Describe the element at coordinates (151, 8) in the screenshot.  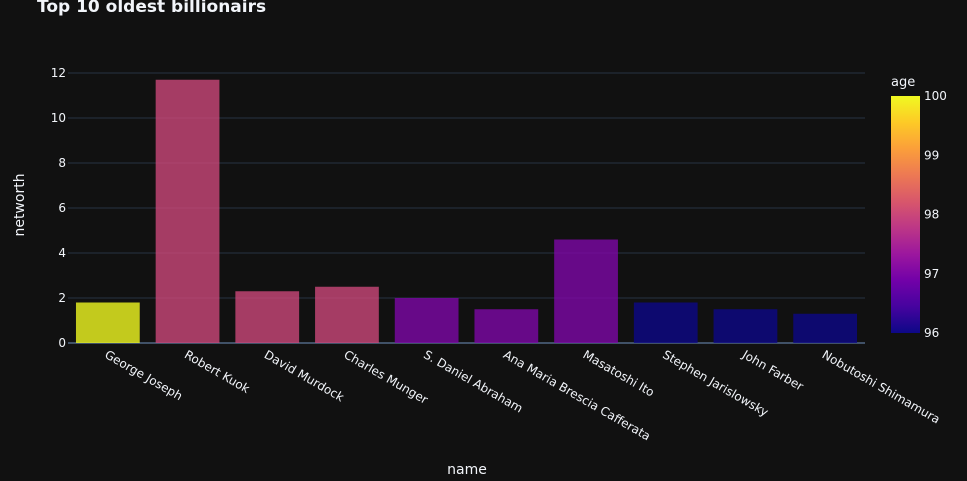
I see `chart-title: Top 10 oldest billionairs` at that location.